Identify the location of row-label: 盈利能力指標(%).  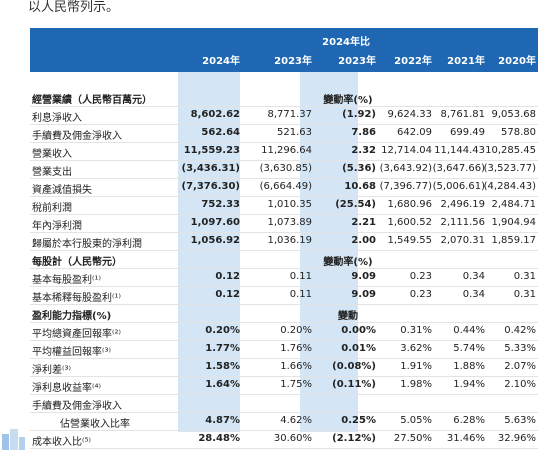
(72, 316).